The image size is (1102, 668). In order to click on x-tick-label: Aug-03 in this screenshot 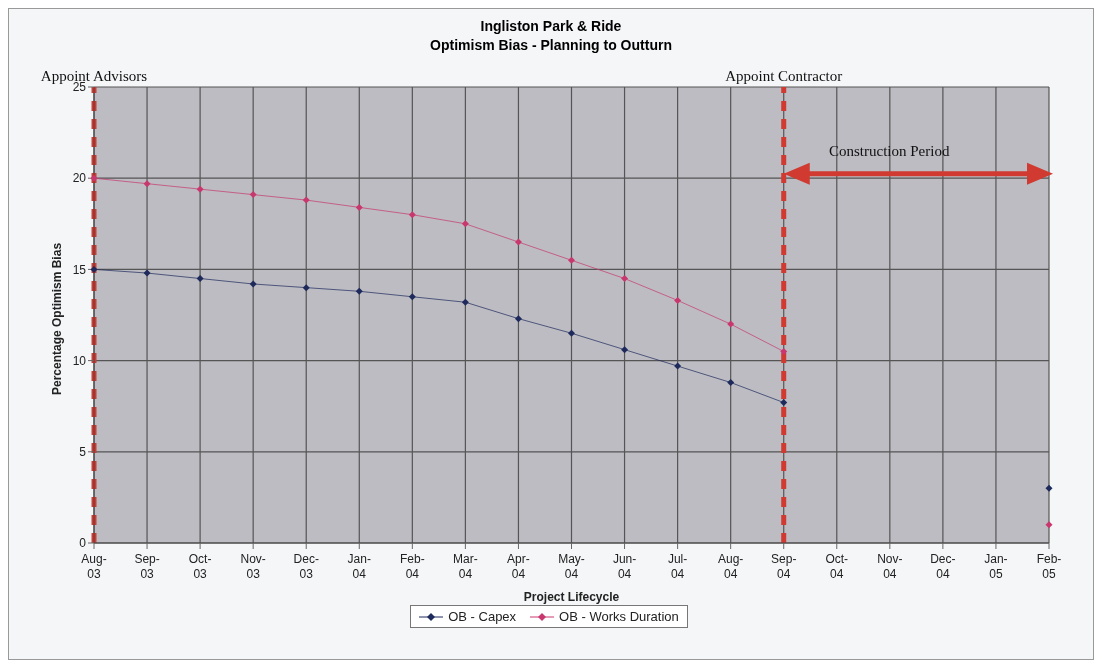, I will do `click(94, 566)`.